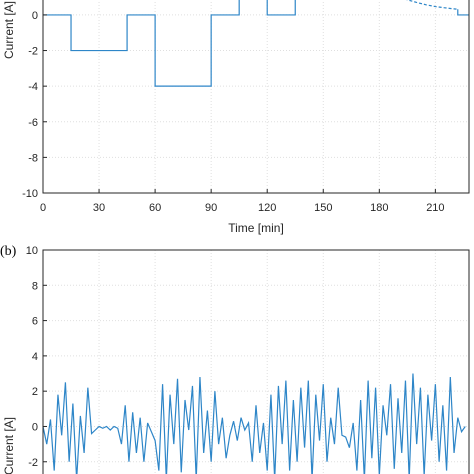 The height and width of the screenshot is (474, 474). I want to click on y-tick-label: -8, so click(33, 158).